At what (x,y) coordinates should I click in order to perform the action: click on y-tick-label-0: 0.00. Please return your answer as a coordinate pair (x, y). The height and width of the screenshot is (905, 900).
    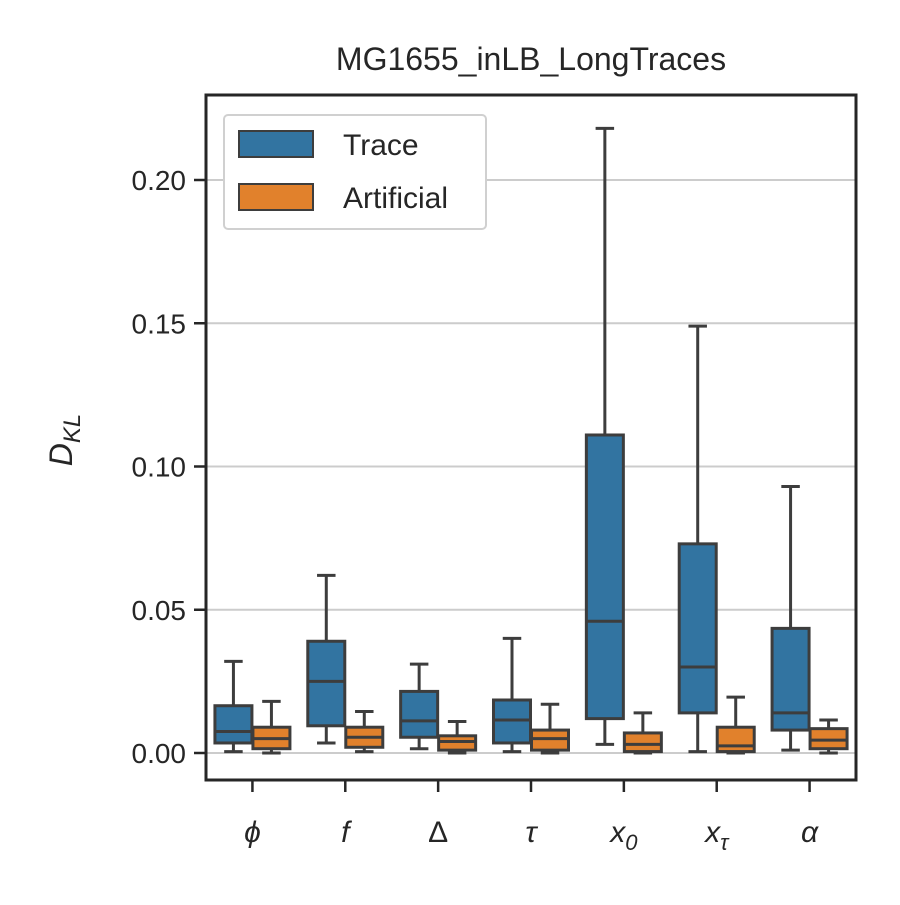
    Looking at the image, I should click on (159, 753).